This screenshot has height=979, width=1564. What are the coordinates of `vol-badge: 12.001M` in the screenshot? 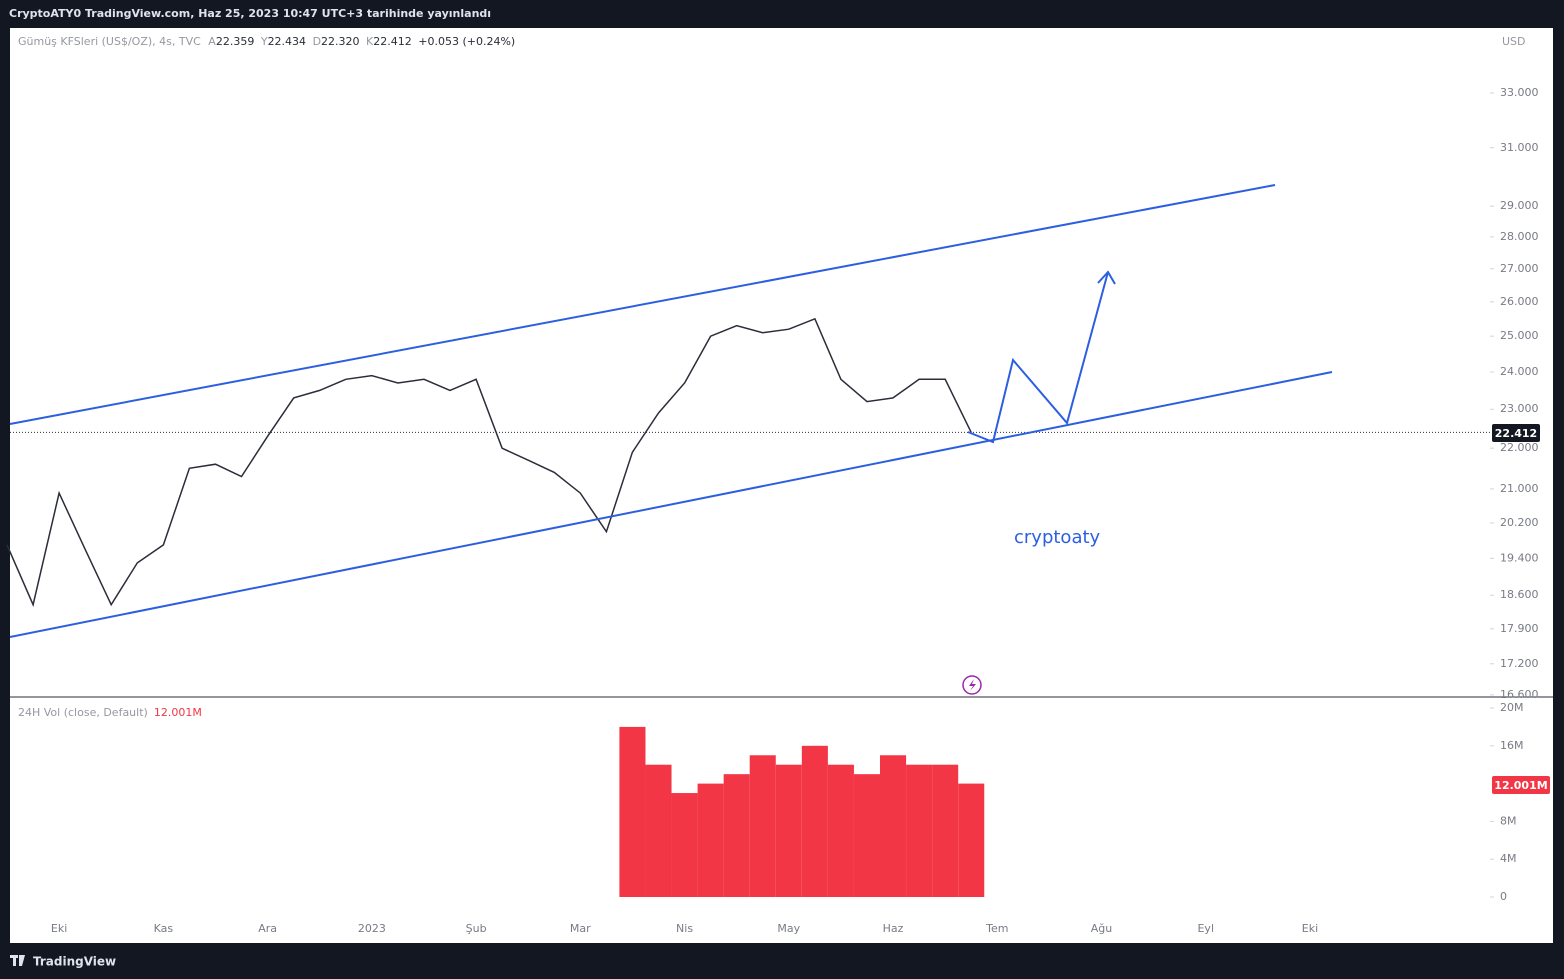 It's located at (1520, 785).